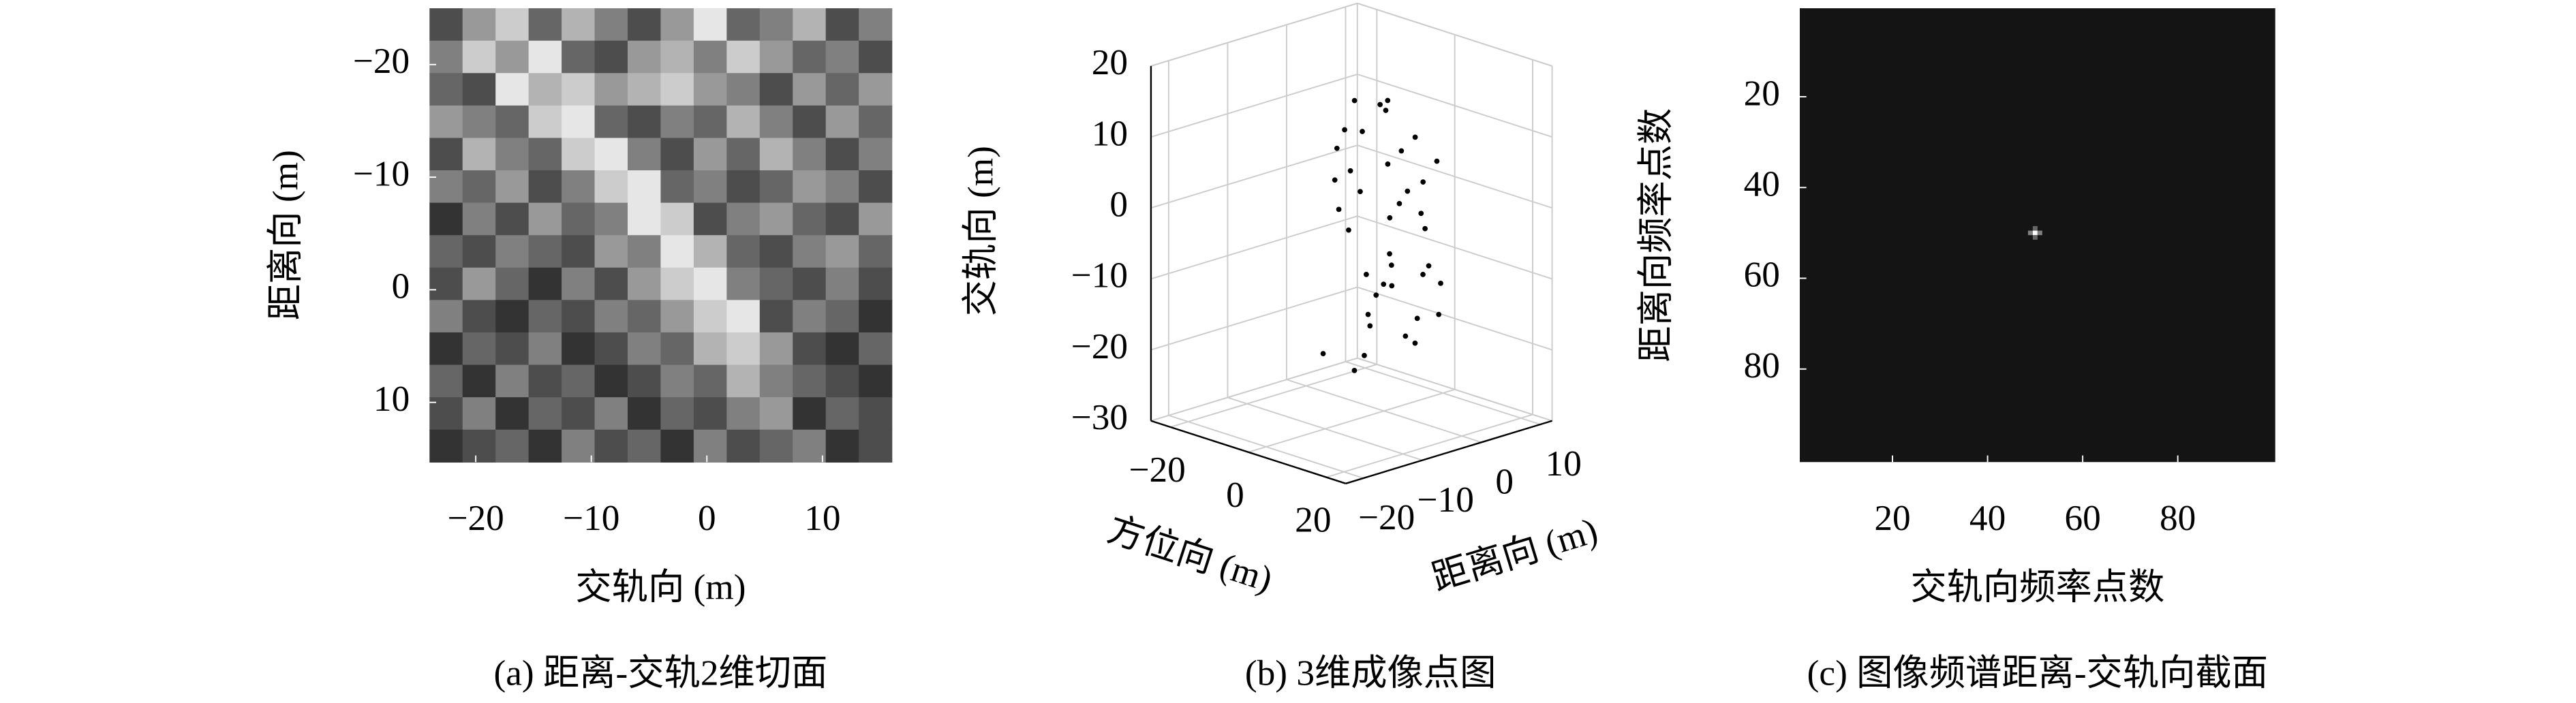 The width and height of the screenshot is (2576, 703). What do you see at coordinates (1762, 183) in the screenshot?
I see `y-tick-label: 40` at bounding box center [1762, 183].